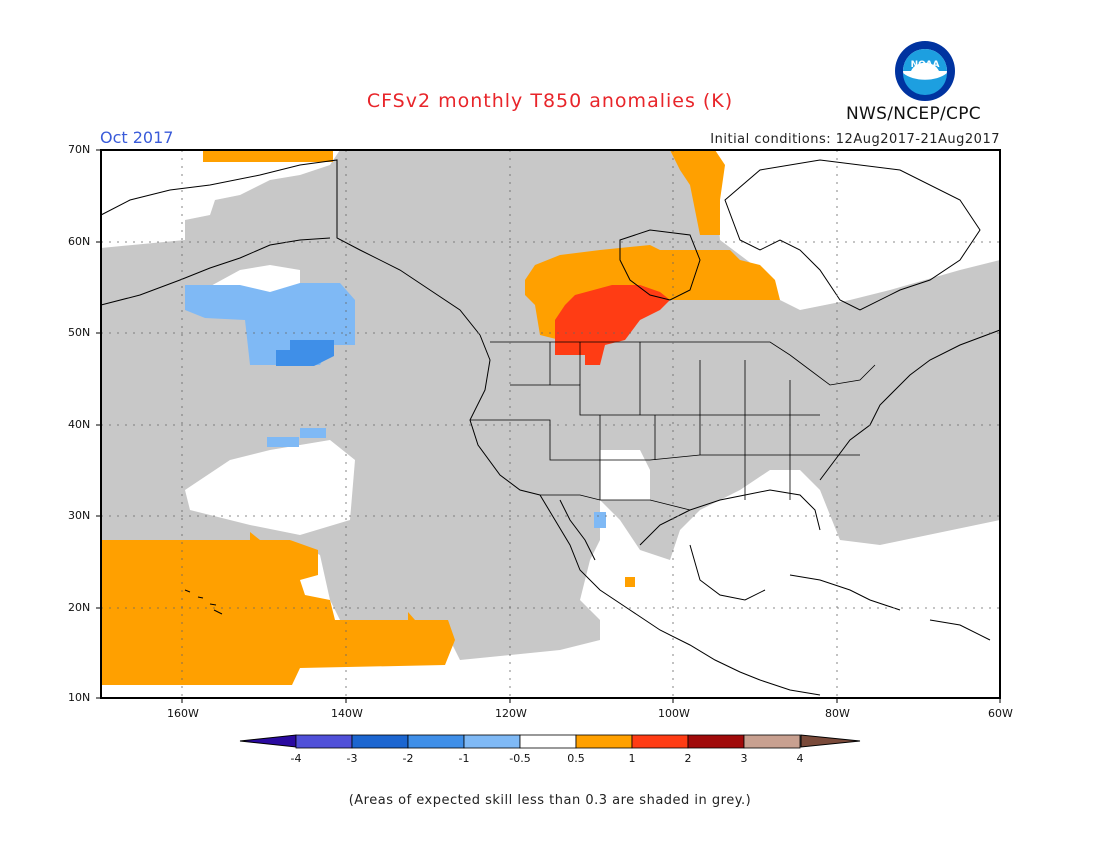  Describe the element at coordinates (576, 758) in the screenshot. I see `colorbar-label: 0.5` at that location.